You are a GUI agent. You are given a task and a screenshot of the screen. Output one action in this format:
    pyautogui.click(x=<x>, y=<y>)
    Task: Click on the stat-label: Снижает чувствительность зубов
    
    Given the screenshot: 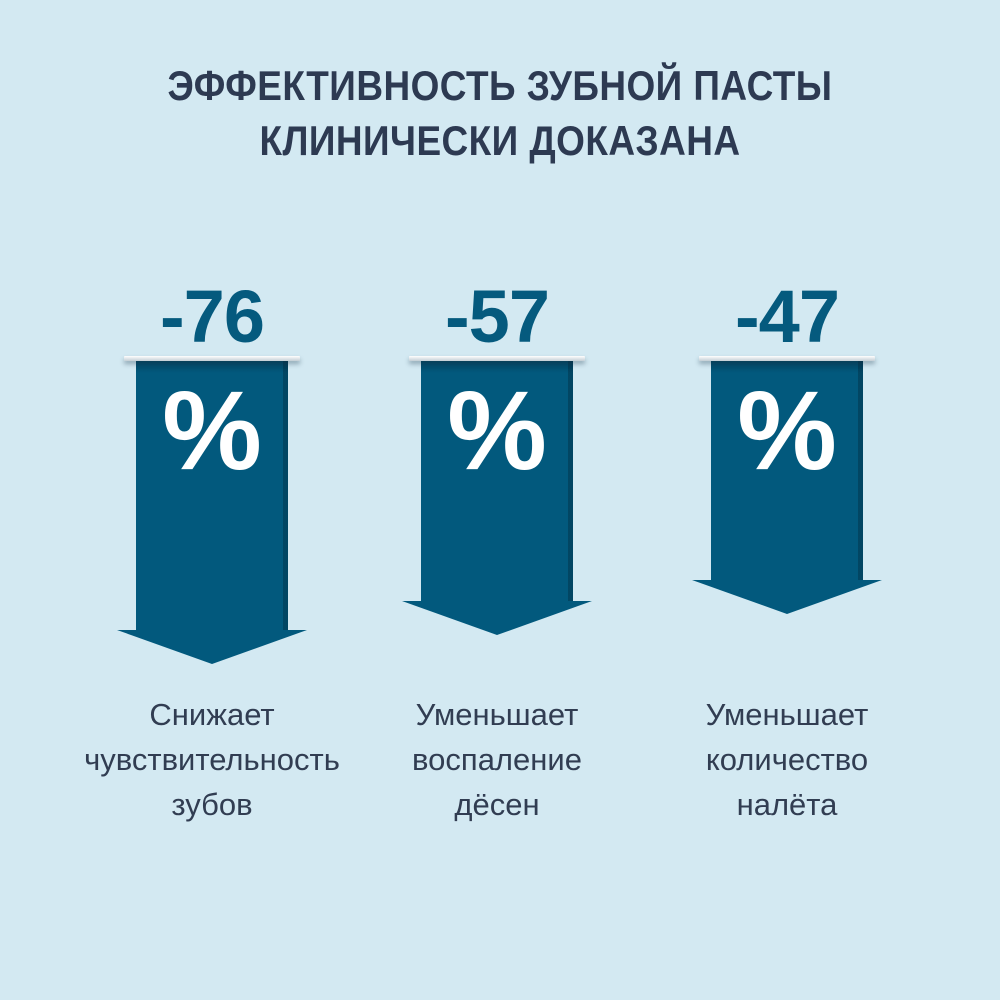 What is the action you would take?
    pyautogui.click(x=212, y=759)
    